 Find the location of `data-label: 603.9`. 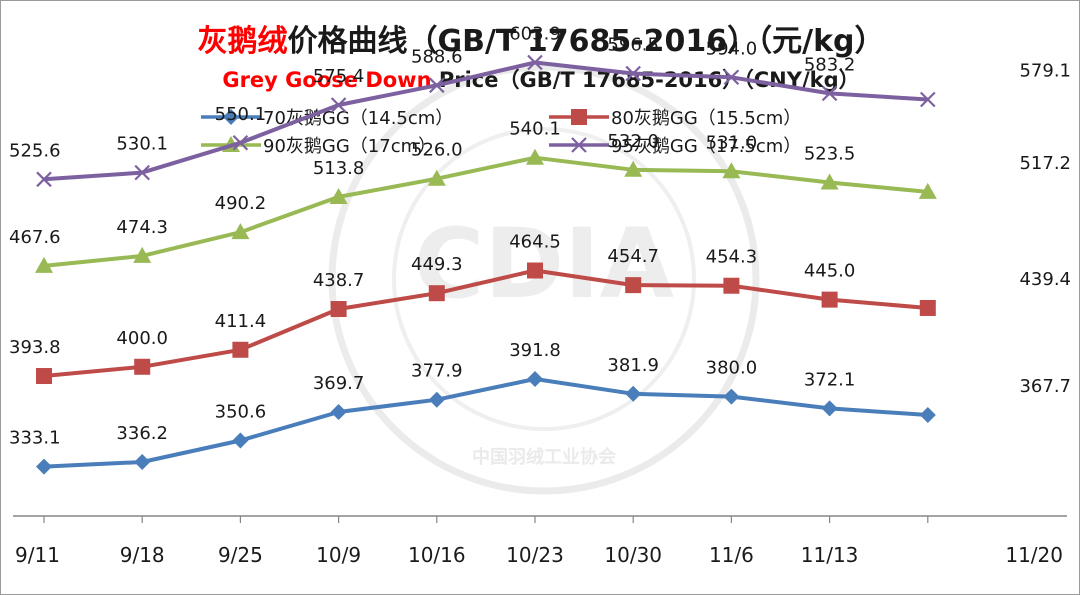

data-label: 603.9 is located at coordinates (535, 33).